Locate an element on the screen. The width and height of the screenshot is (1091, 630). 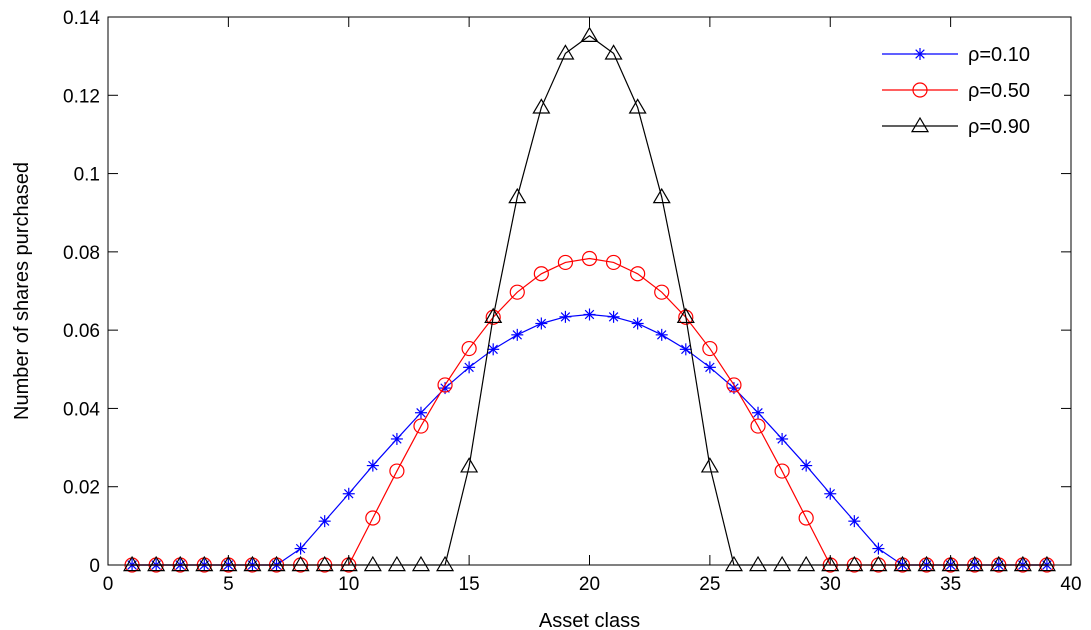
legend-label: ρ=0.50 is located at coordinates (999, 91).